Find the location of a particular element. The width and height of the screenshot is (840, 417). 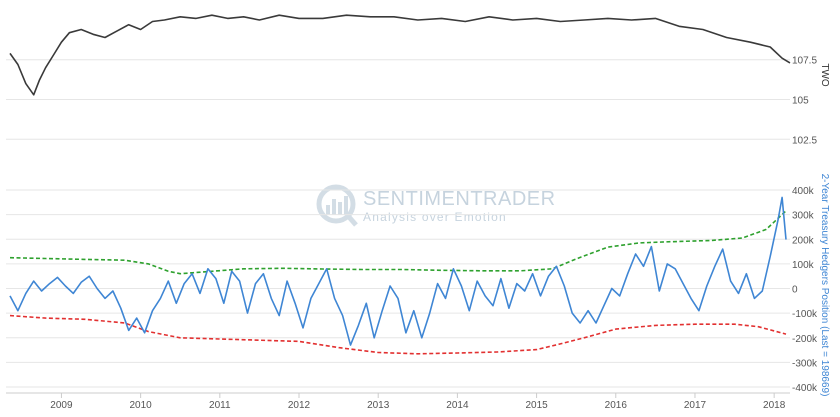

watermark-brand: SENTIMENTRADER is located at coordinates (459, 199).